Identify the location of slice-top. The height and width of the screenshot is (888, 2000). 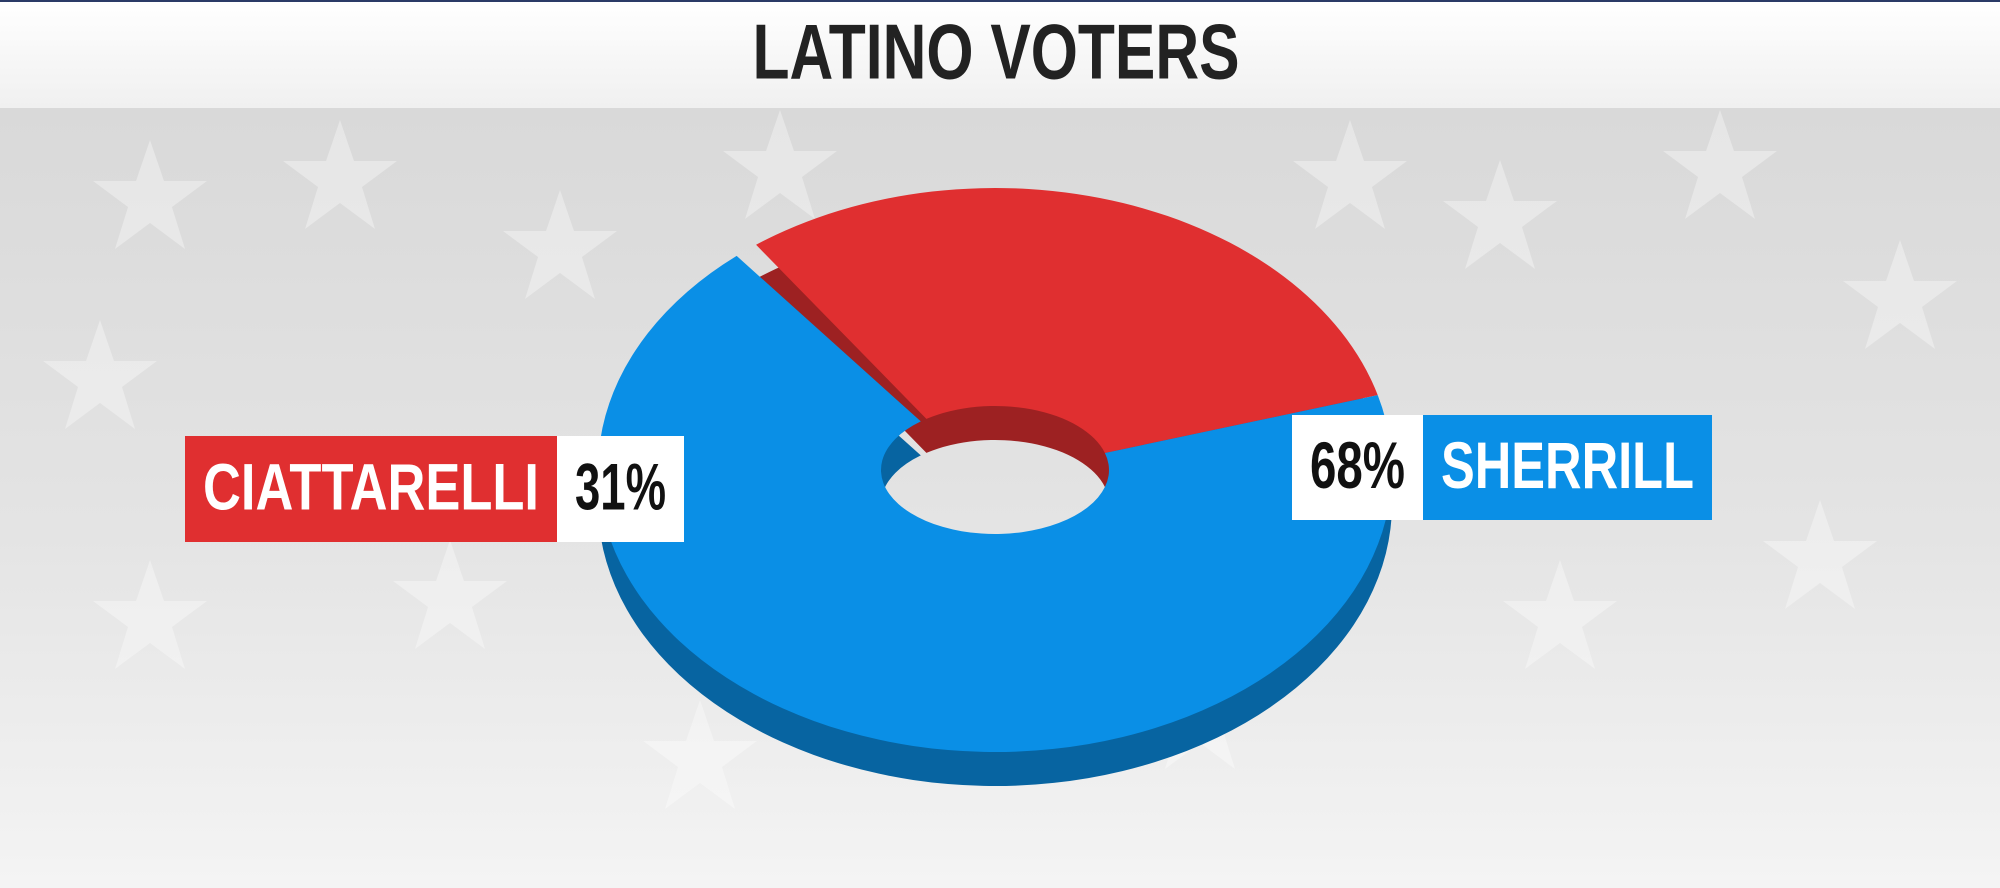
(1067, 320).